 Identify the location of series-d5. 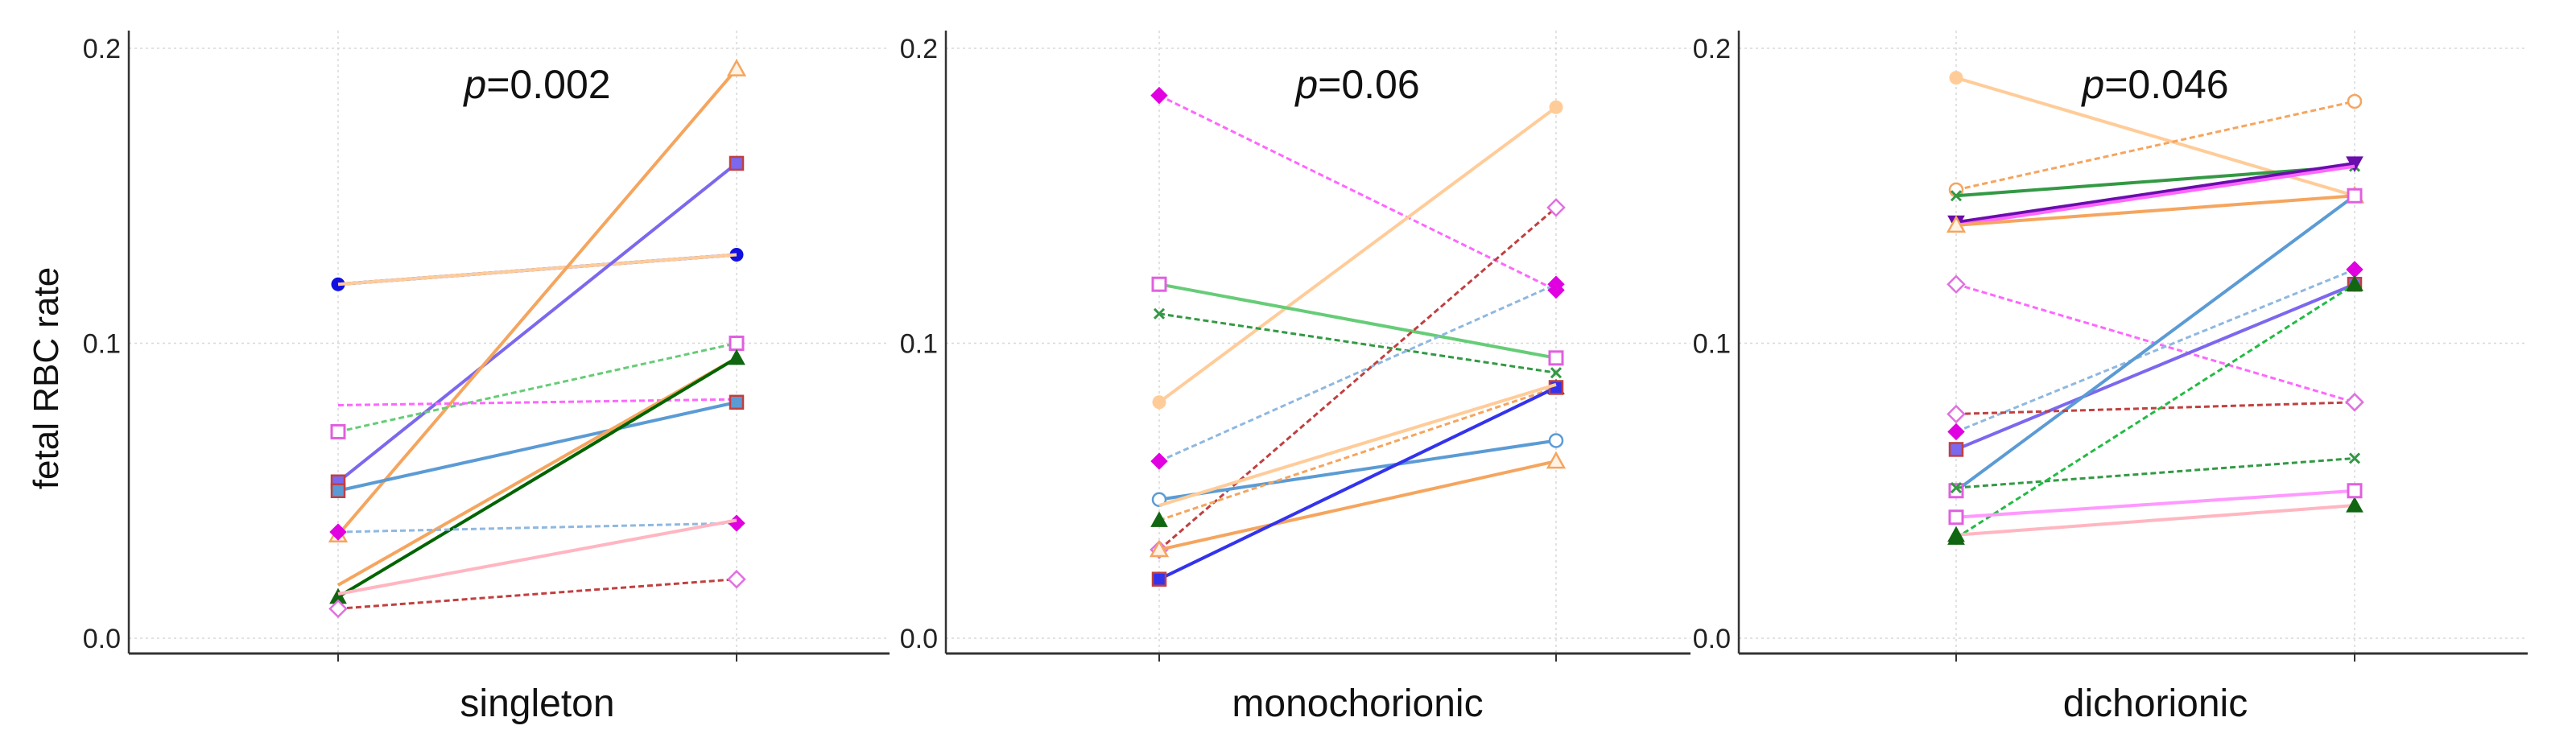
(2155, 195).